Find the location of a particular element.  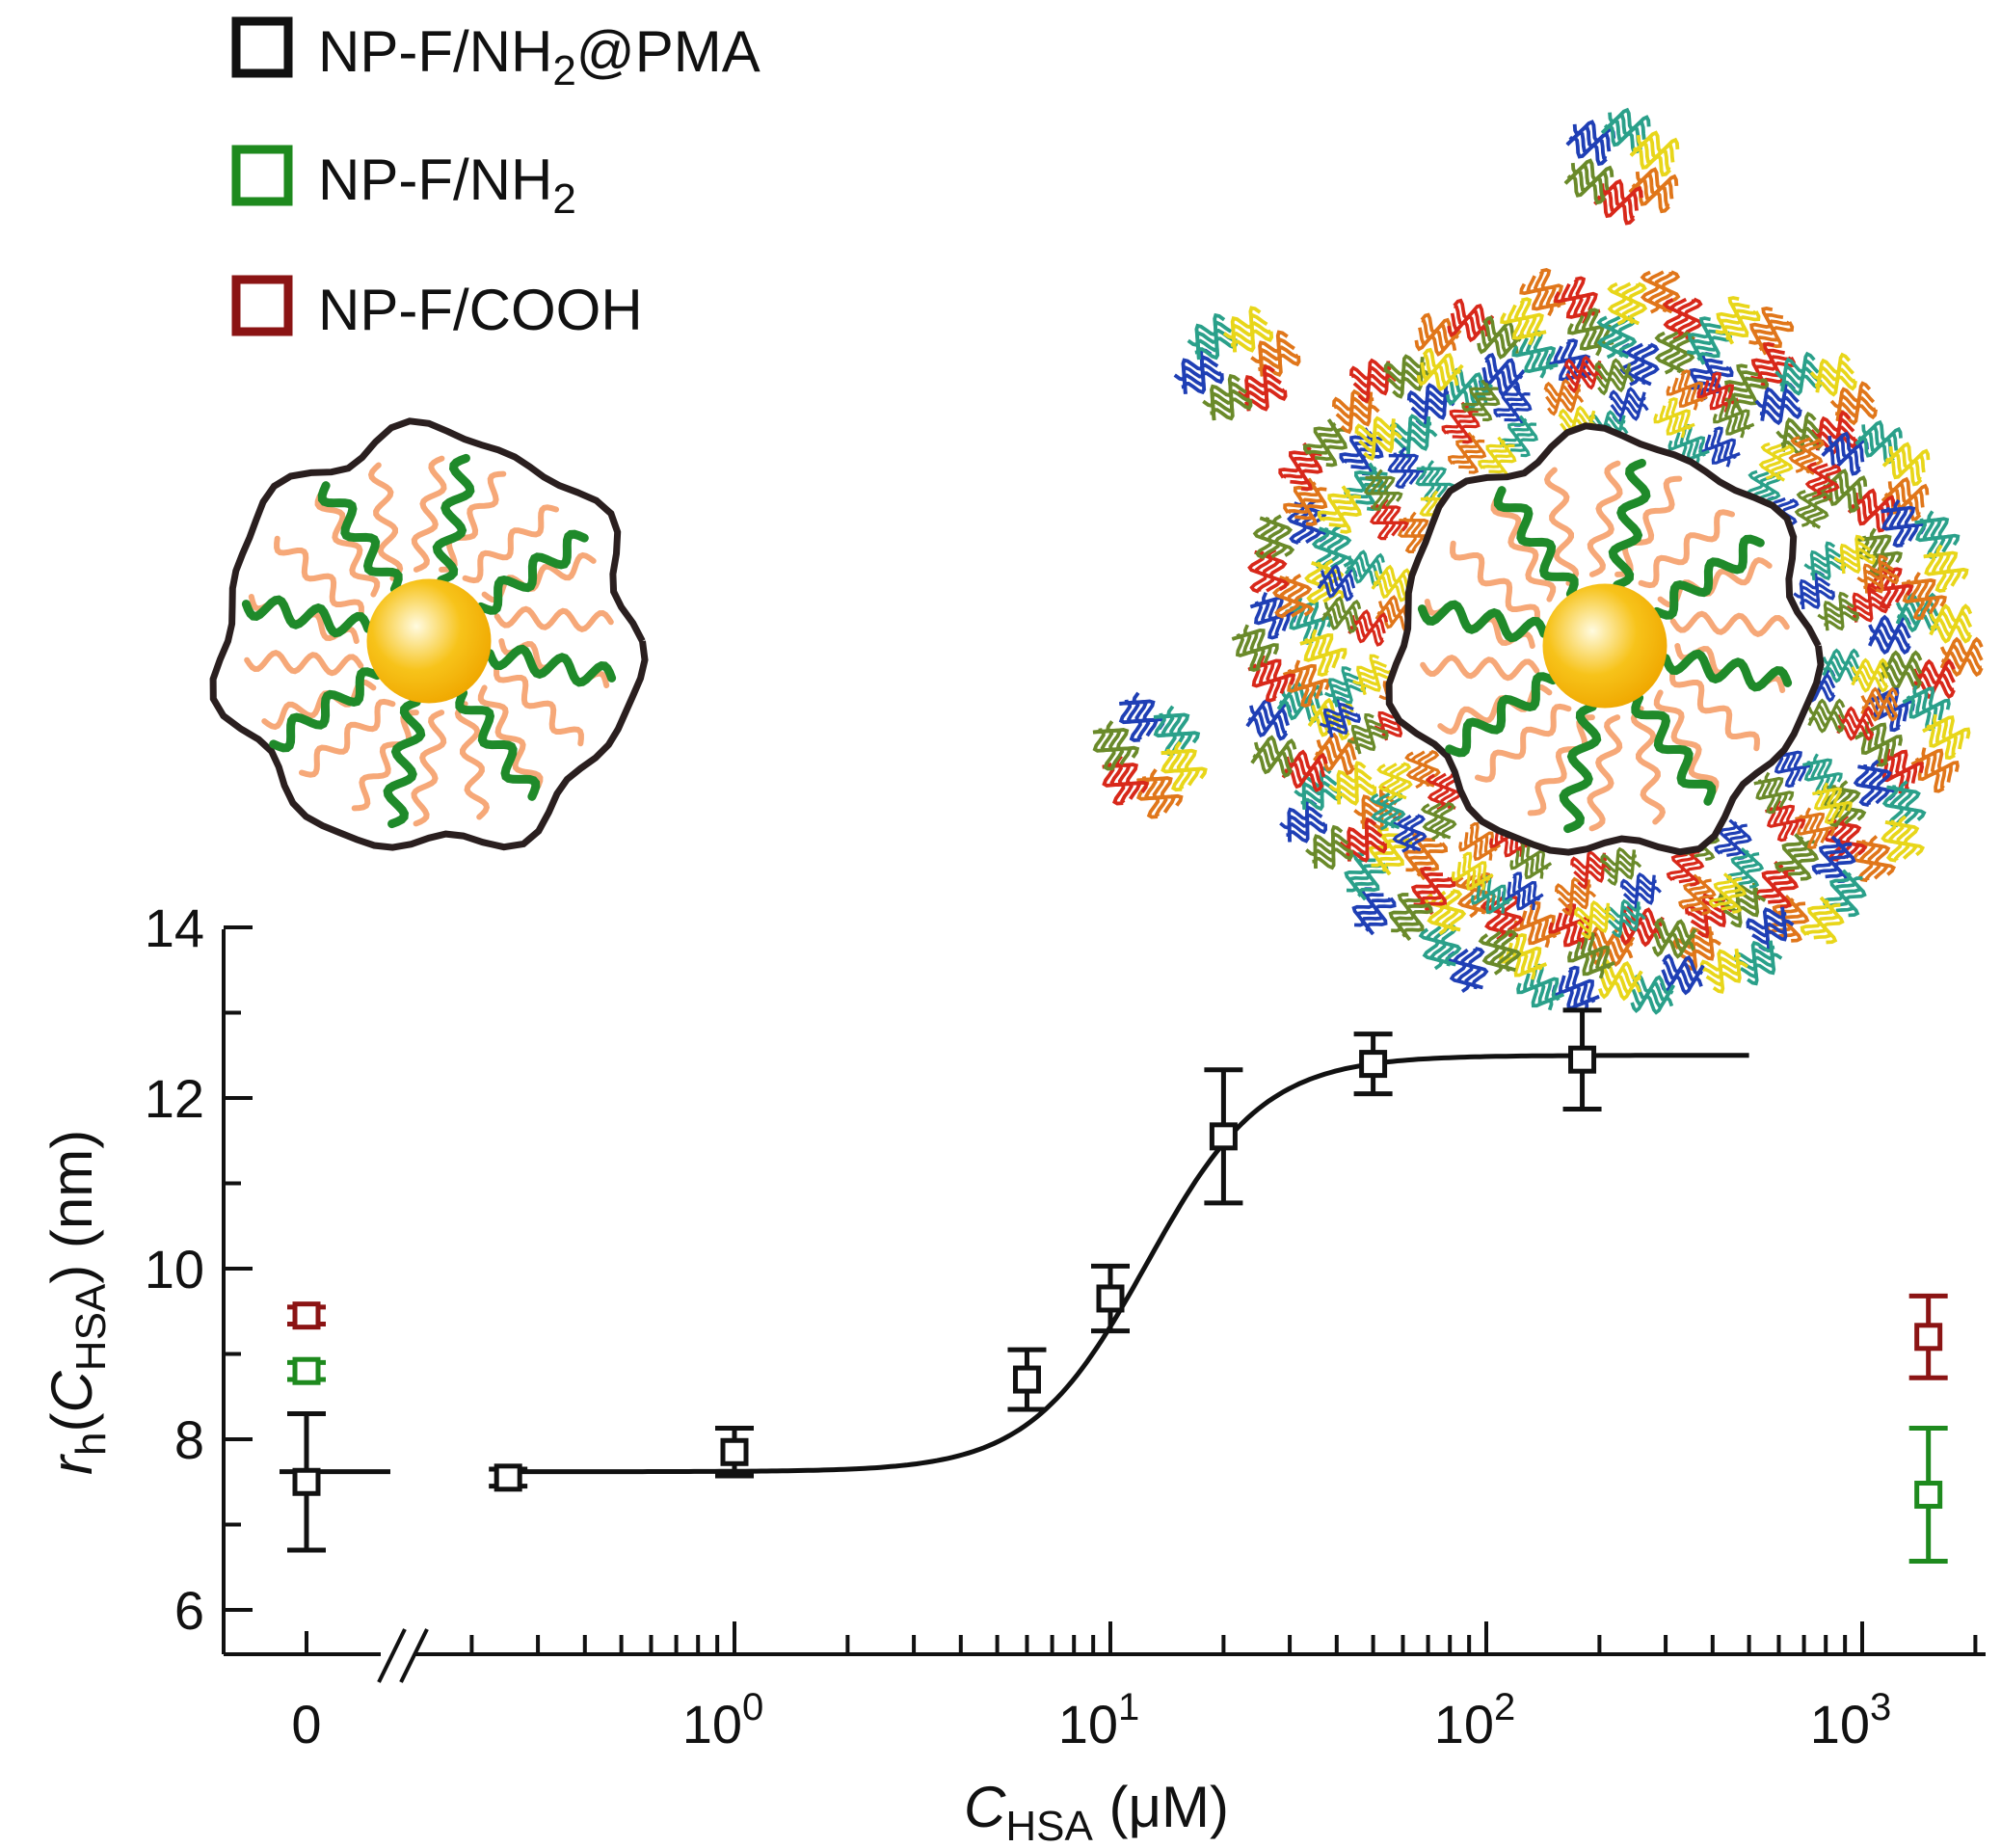

y-tick-label: 14 is located at coordinates (174, 928).